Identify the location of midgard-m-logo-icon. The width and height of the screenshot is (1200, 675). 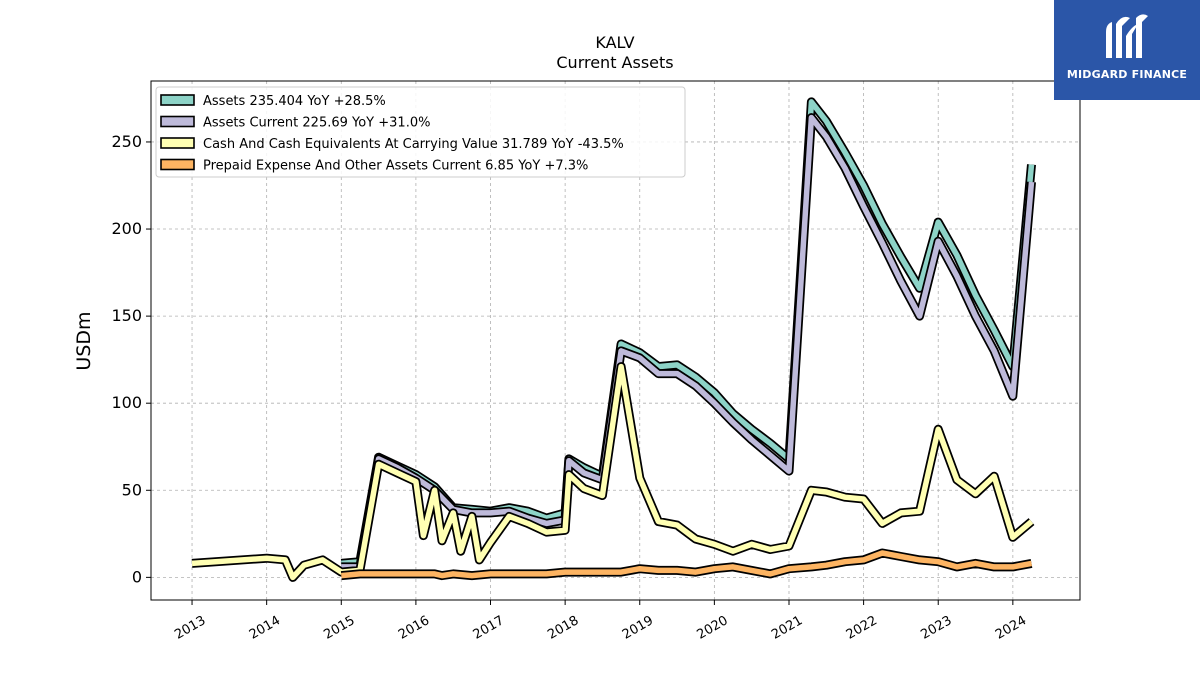
(1127, 36).